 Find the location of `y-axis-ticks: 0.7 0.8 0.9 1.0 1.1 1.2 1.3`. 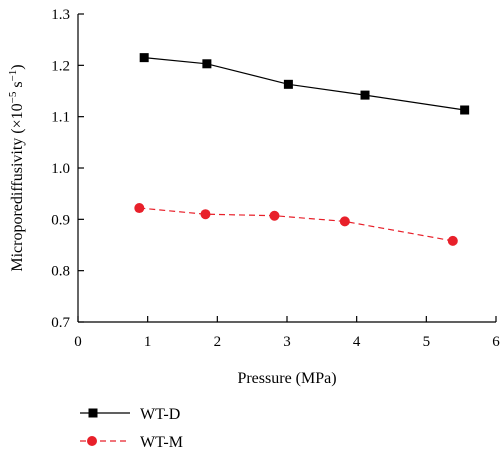

y-axis-ticks: 0.7 0.8 0.9 1.0 1.1 1.2 1.3 is located at coordinates (67, 169).